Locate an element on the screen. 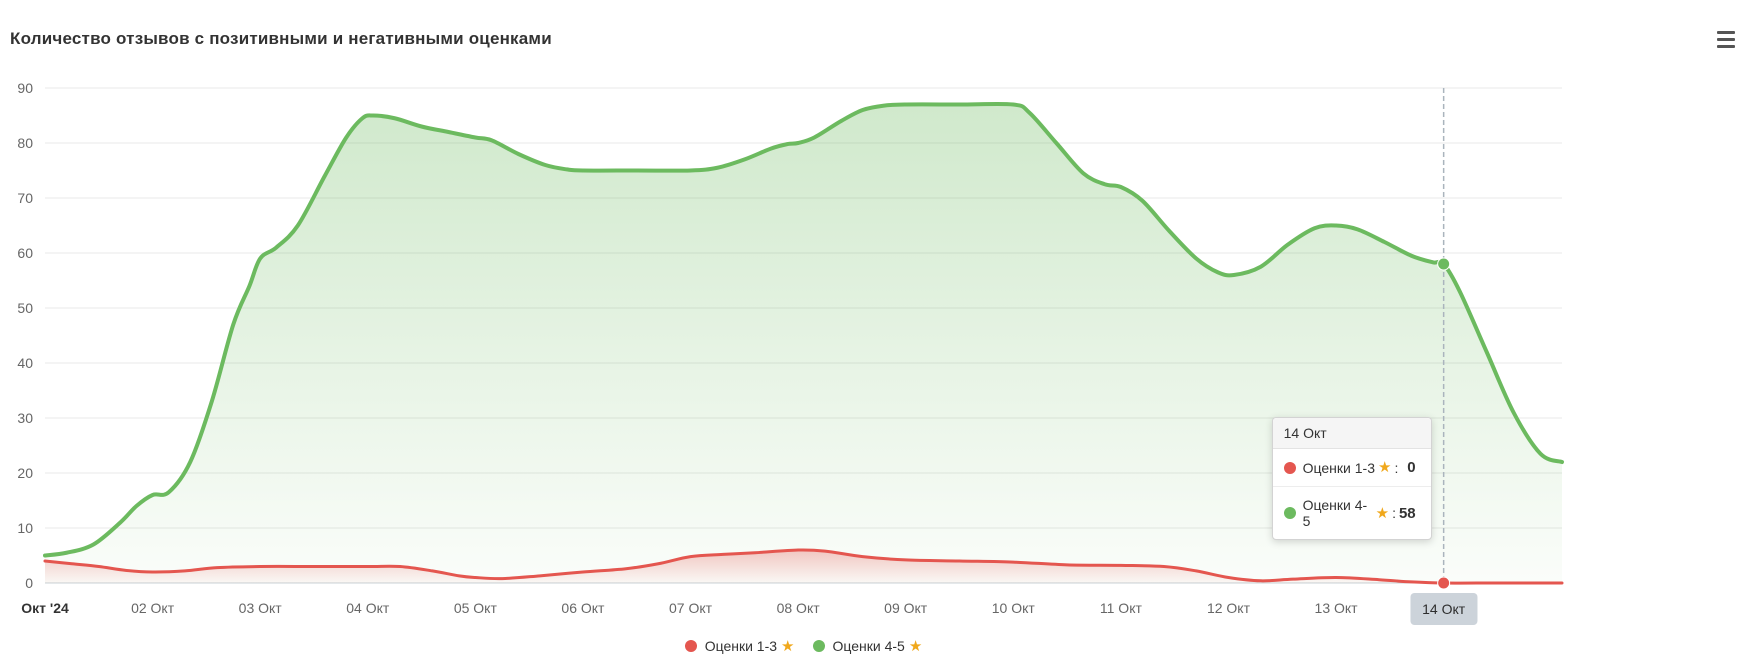 This screenshot has width=1742, height=668. x-axis-label: 06 Окт is located at coordinates (583, 608).